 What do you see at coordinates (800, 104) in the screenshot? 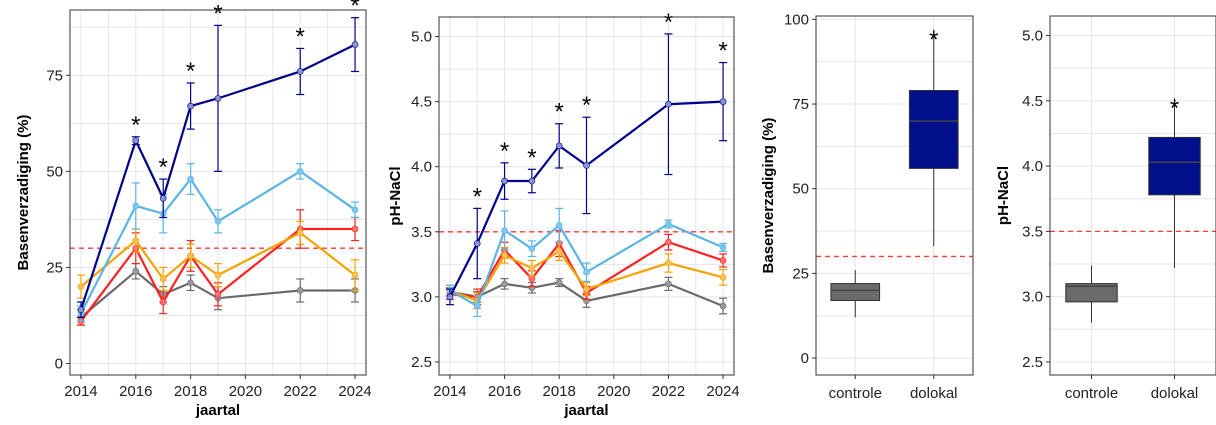
I see `y-tick-label: 75` at bounding box center [800, 104].